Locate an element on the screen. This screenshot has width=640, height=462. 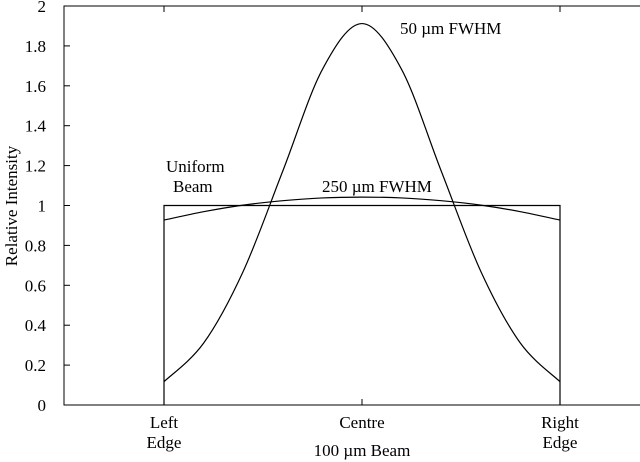
y-tick-label: 1.8 is located at coordinates (35, 46).